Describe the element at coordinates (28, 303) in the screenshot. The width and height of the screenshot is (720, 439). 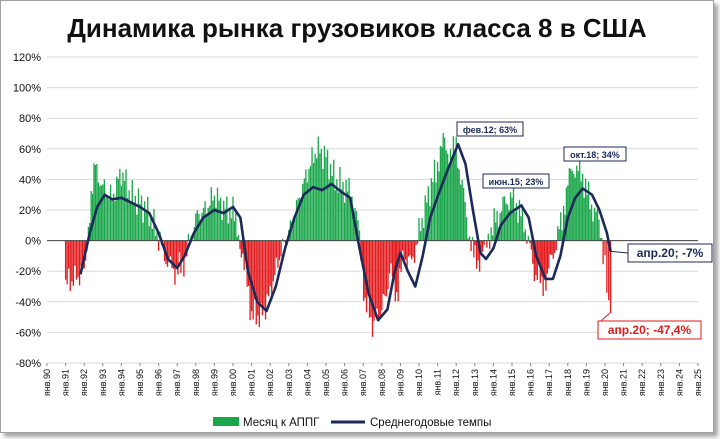
I see `y-tick-label: -40%` at that location.